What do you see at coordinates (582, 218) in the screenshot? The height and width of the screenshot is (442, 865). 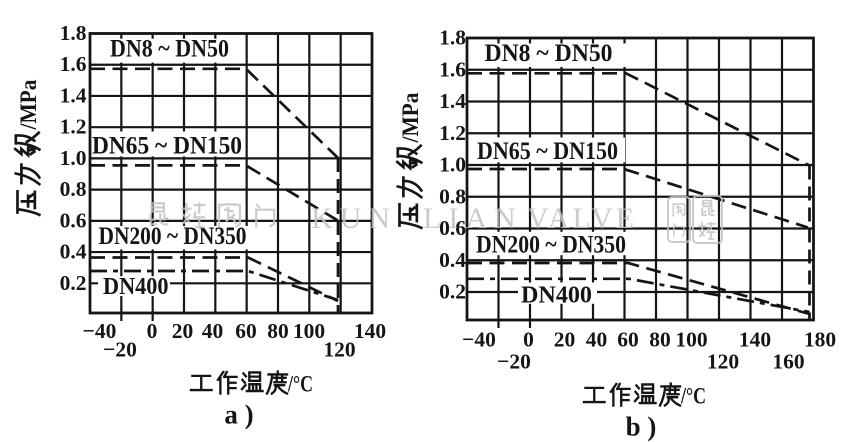 I see `svg-text: VALVE` at bounding box center [582, 218].